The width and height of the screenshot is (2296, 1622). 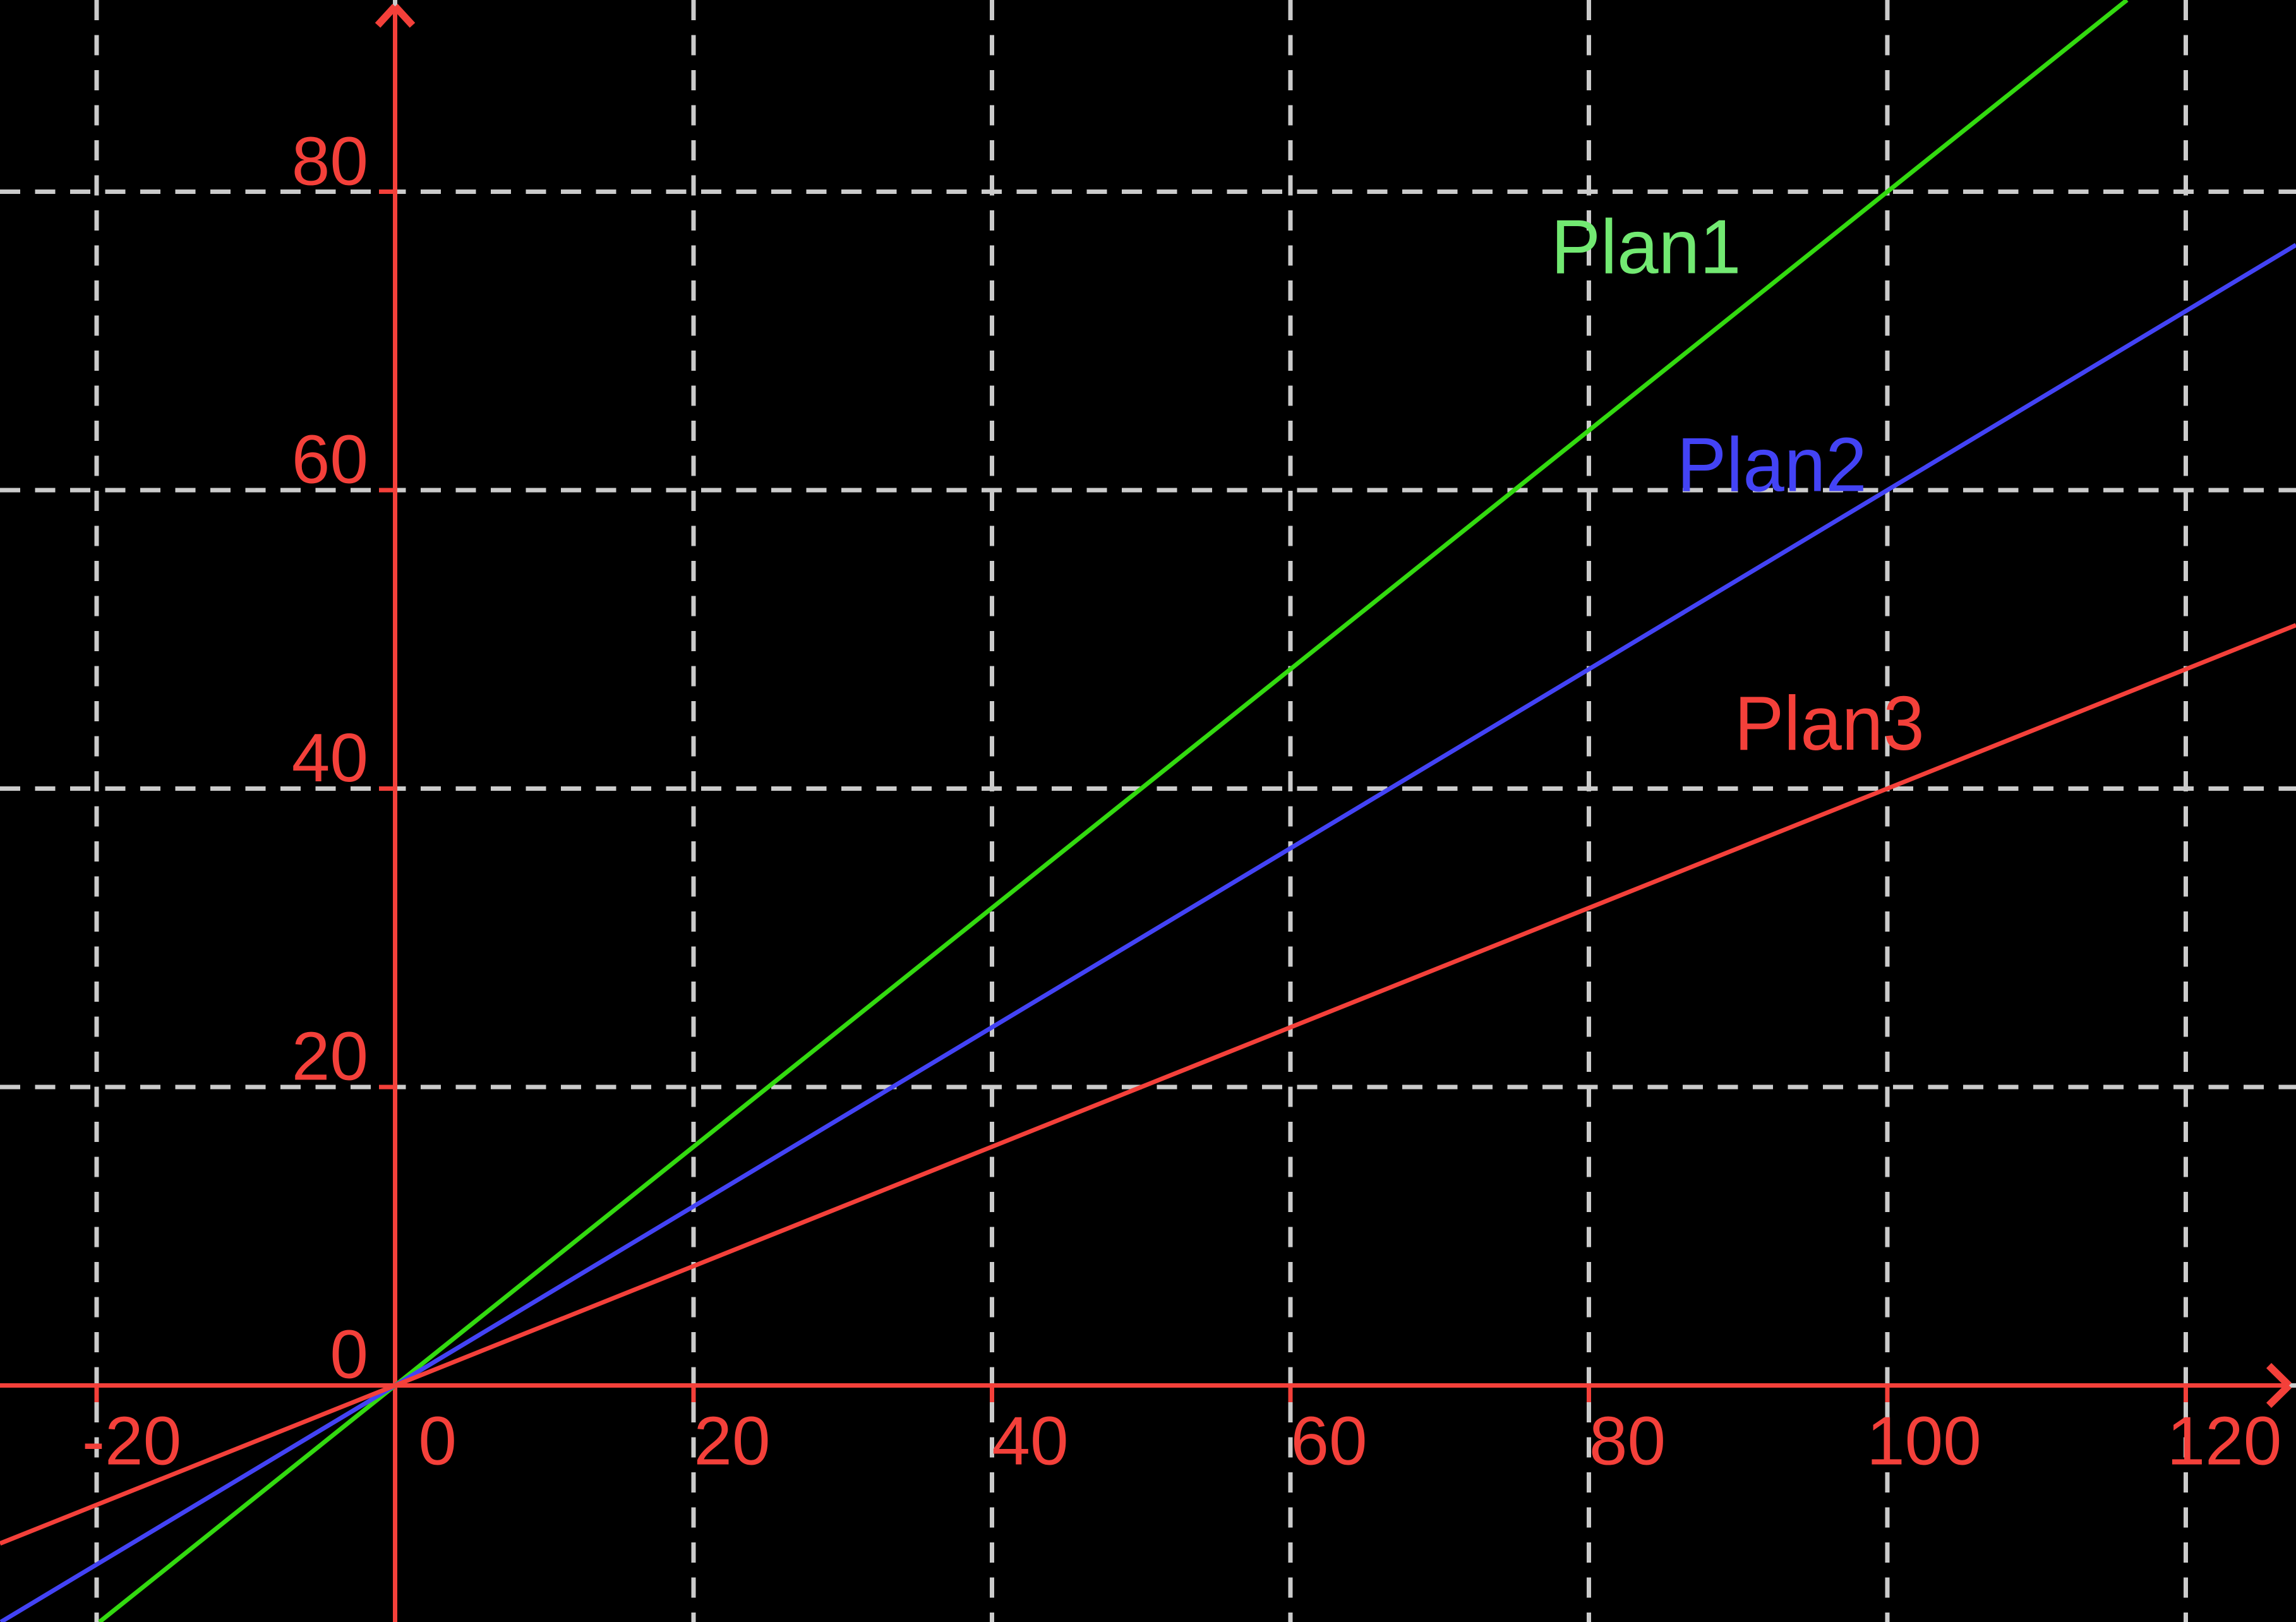 I want to click on svg-text: Plan1, so click(x=1646, y=247).